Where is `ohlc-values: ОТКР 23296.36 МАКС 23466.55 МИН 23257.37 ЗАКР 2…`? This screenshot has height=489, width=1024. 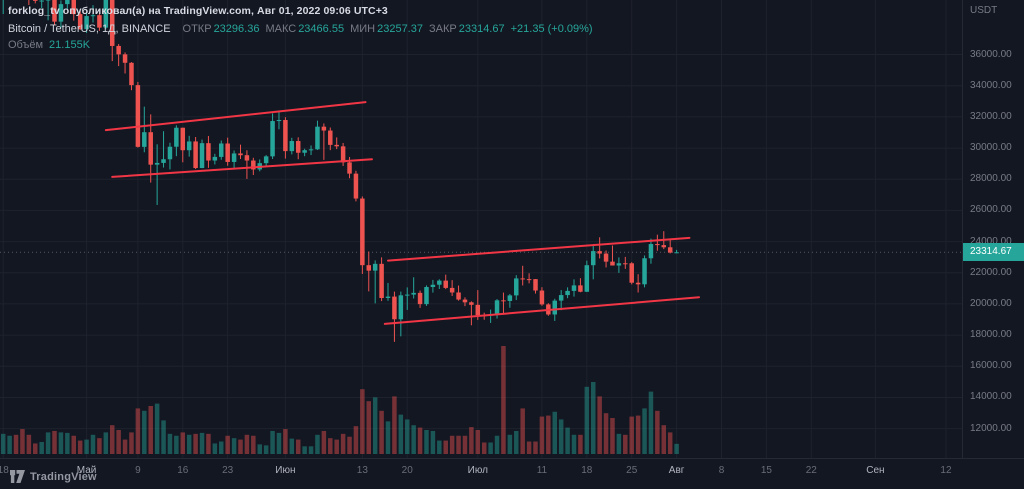 ohlc-values: ОТКР 23296.36 МАКС 23466.55 МИН 23257.37 ЗАКР 2… is located at coordinates (341, 29).